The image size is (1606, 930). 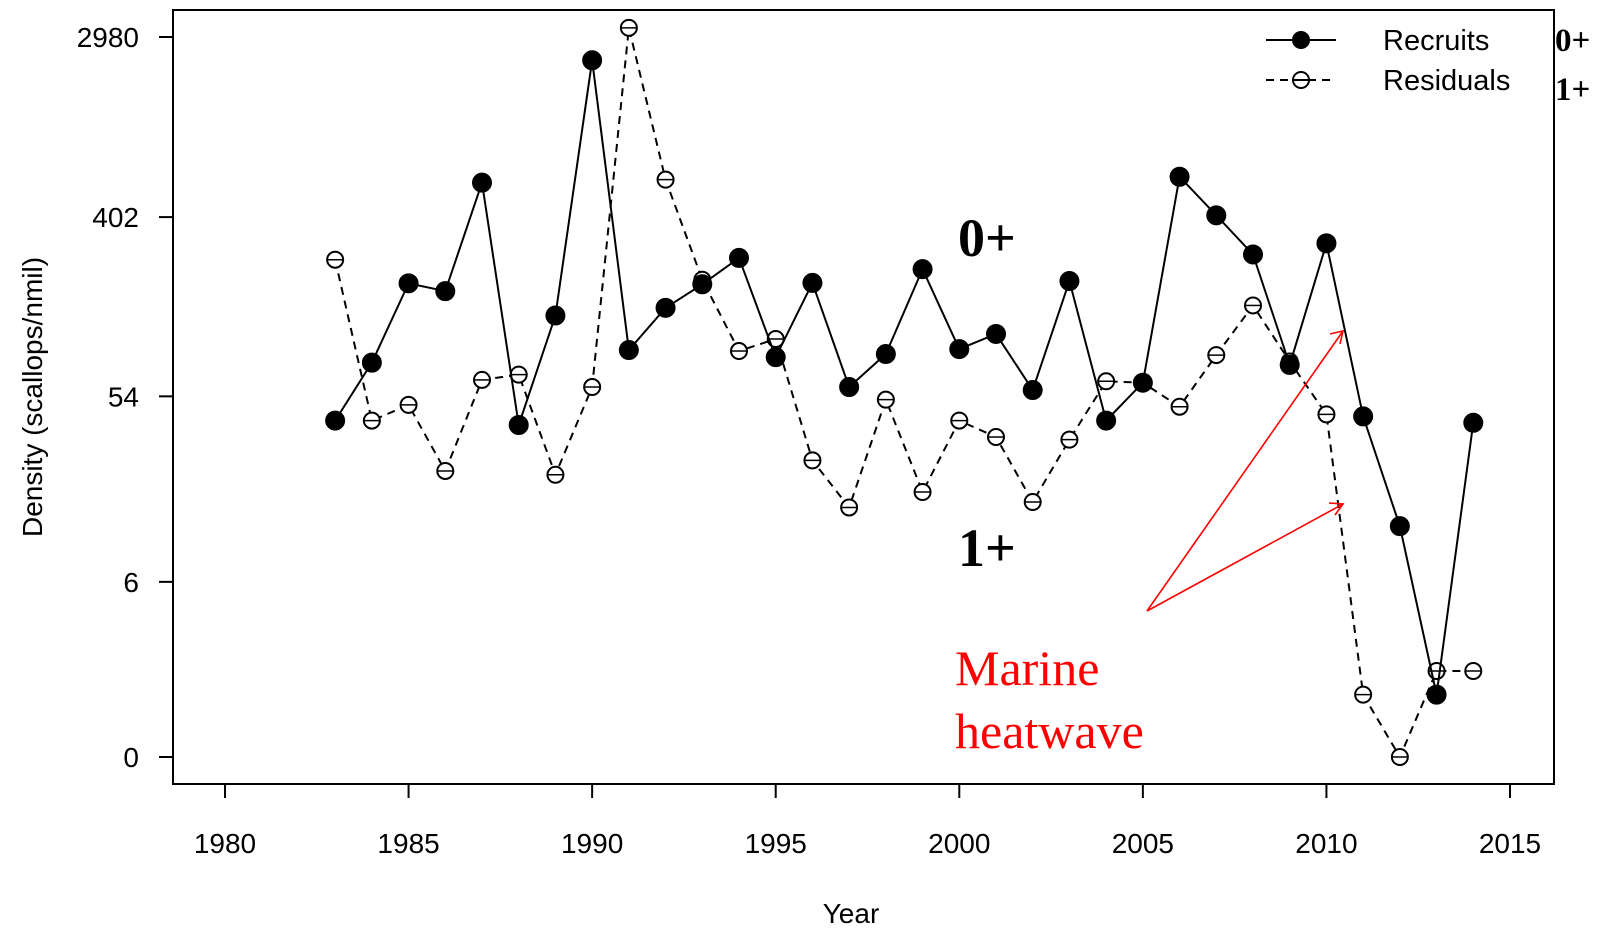 What do you see at coordinates (1436, 41) in the screenshot?
I see `legend-recruits-label: Recruits` at bounding box center [1436, 41].